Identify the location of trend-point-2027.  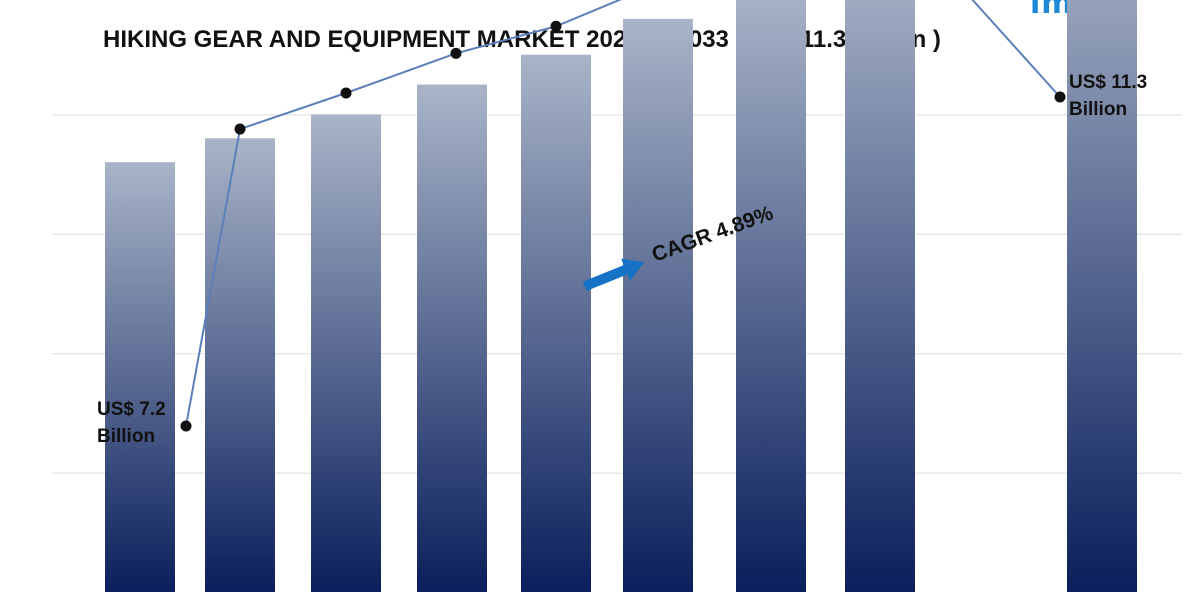
(346, 93).